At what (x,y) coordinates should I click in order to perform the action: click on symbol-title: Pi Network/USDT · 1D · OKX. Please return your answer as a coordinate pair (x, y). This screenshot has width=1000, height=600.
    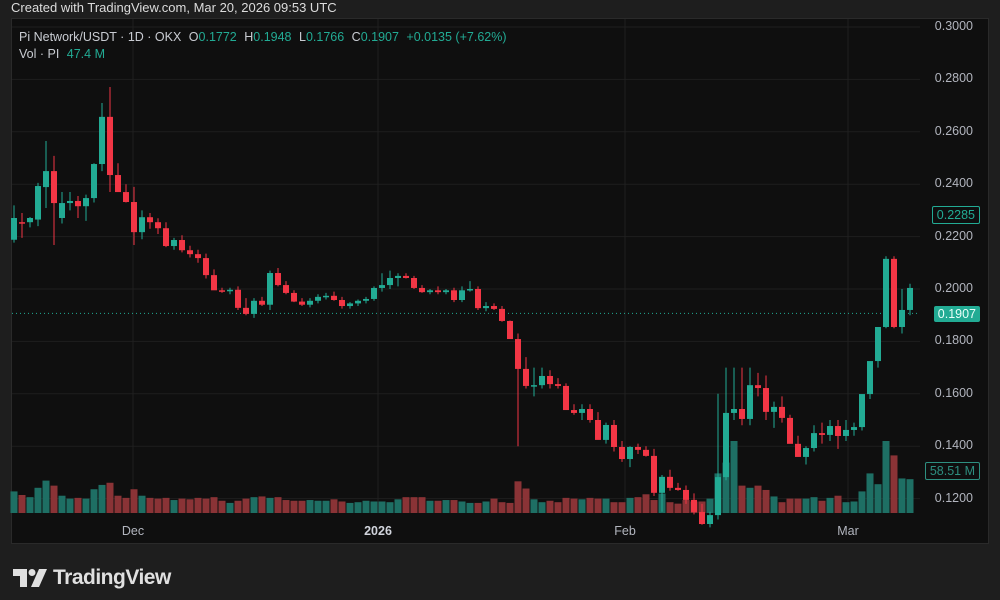
    Looking at the image, I should click on (100, 37).